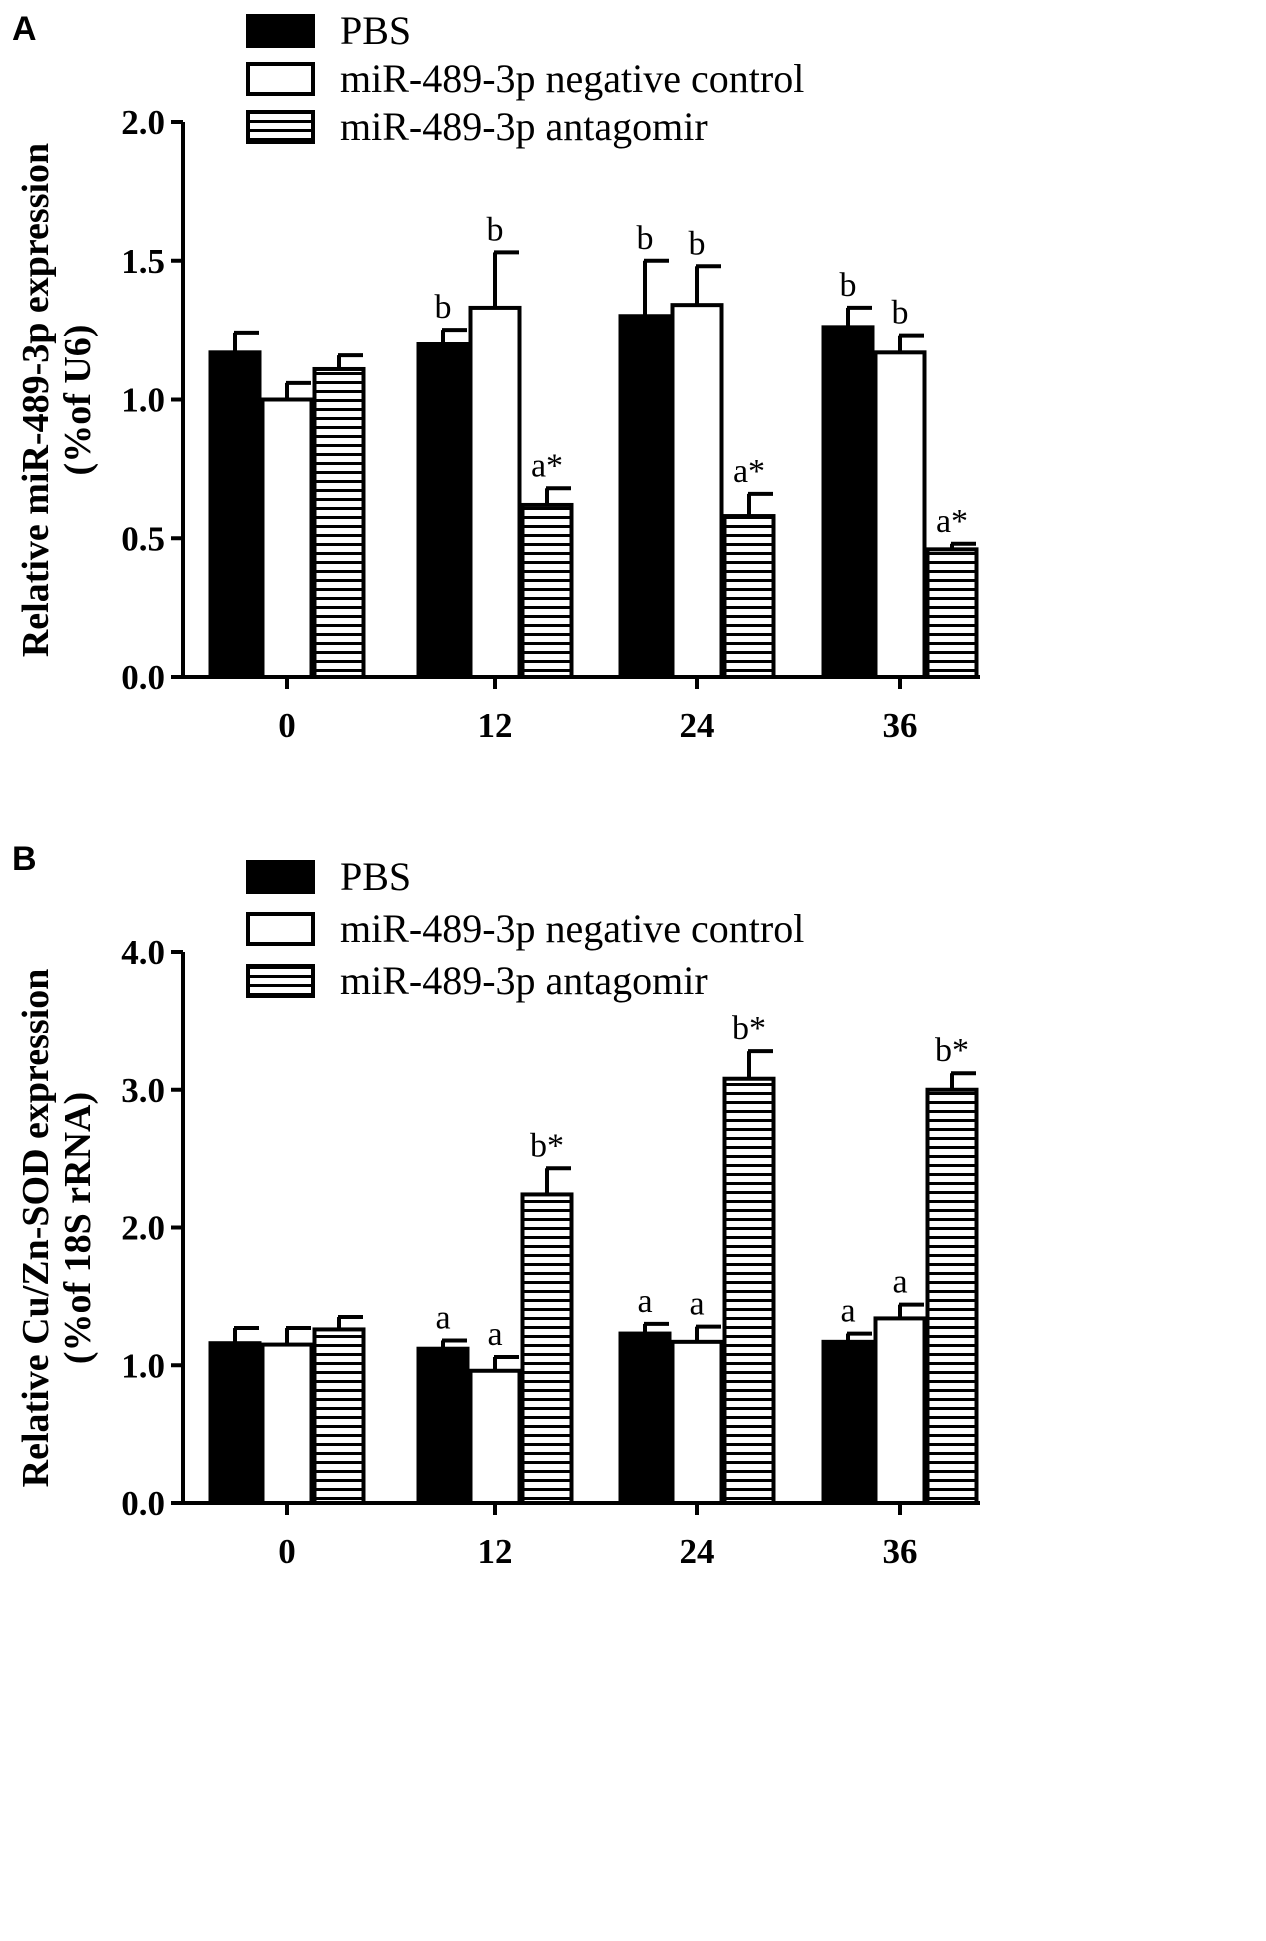 This screenshot has height=1941, width=1266. Describe the element at coordinates (24, 859) in the screenshot. I see `panel-label: B` at that location.